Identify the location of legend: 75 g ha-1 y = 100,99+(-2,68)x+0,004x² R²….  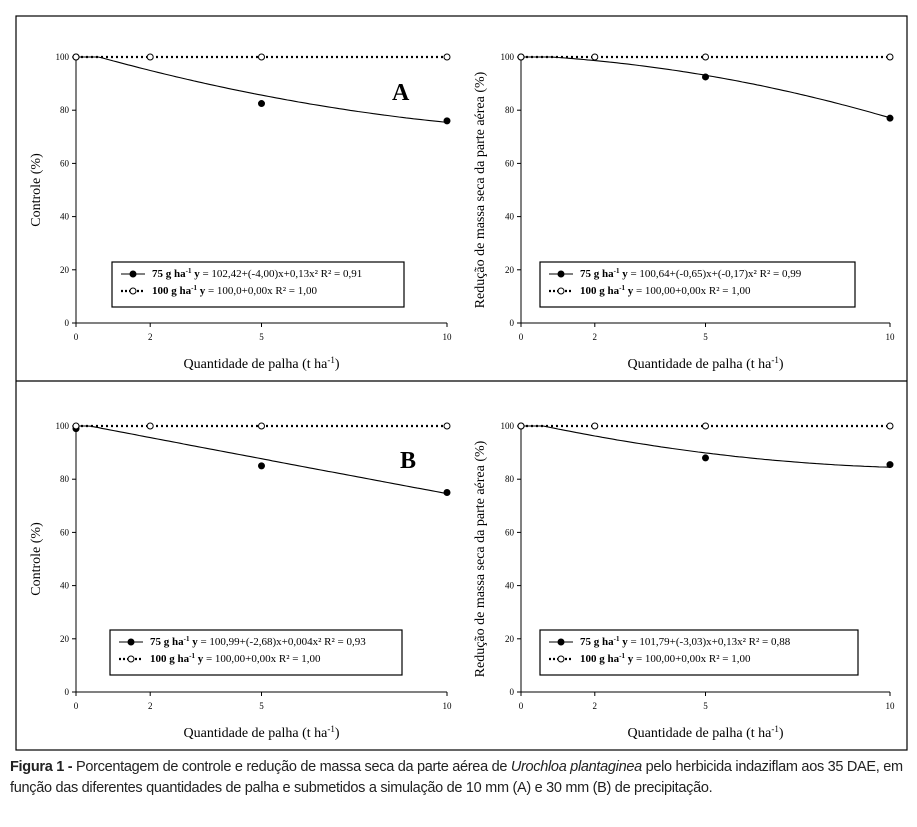
(256, 652).